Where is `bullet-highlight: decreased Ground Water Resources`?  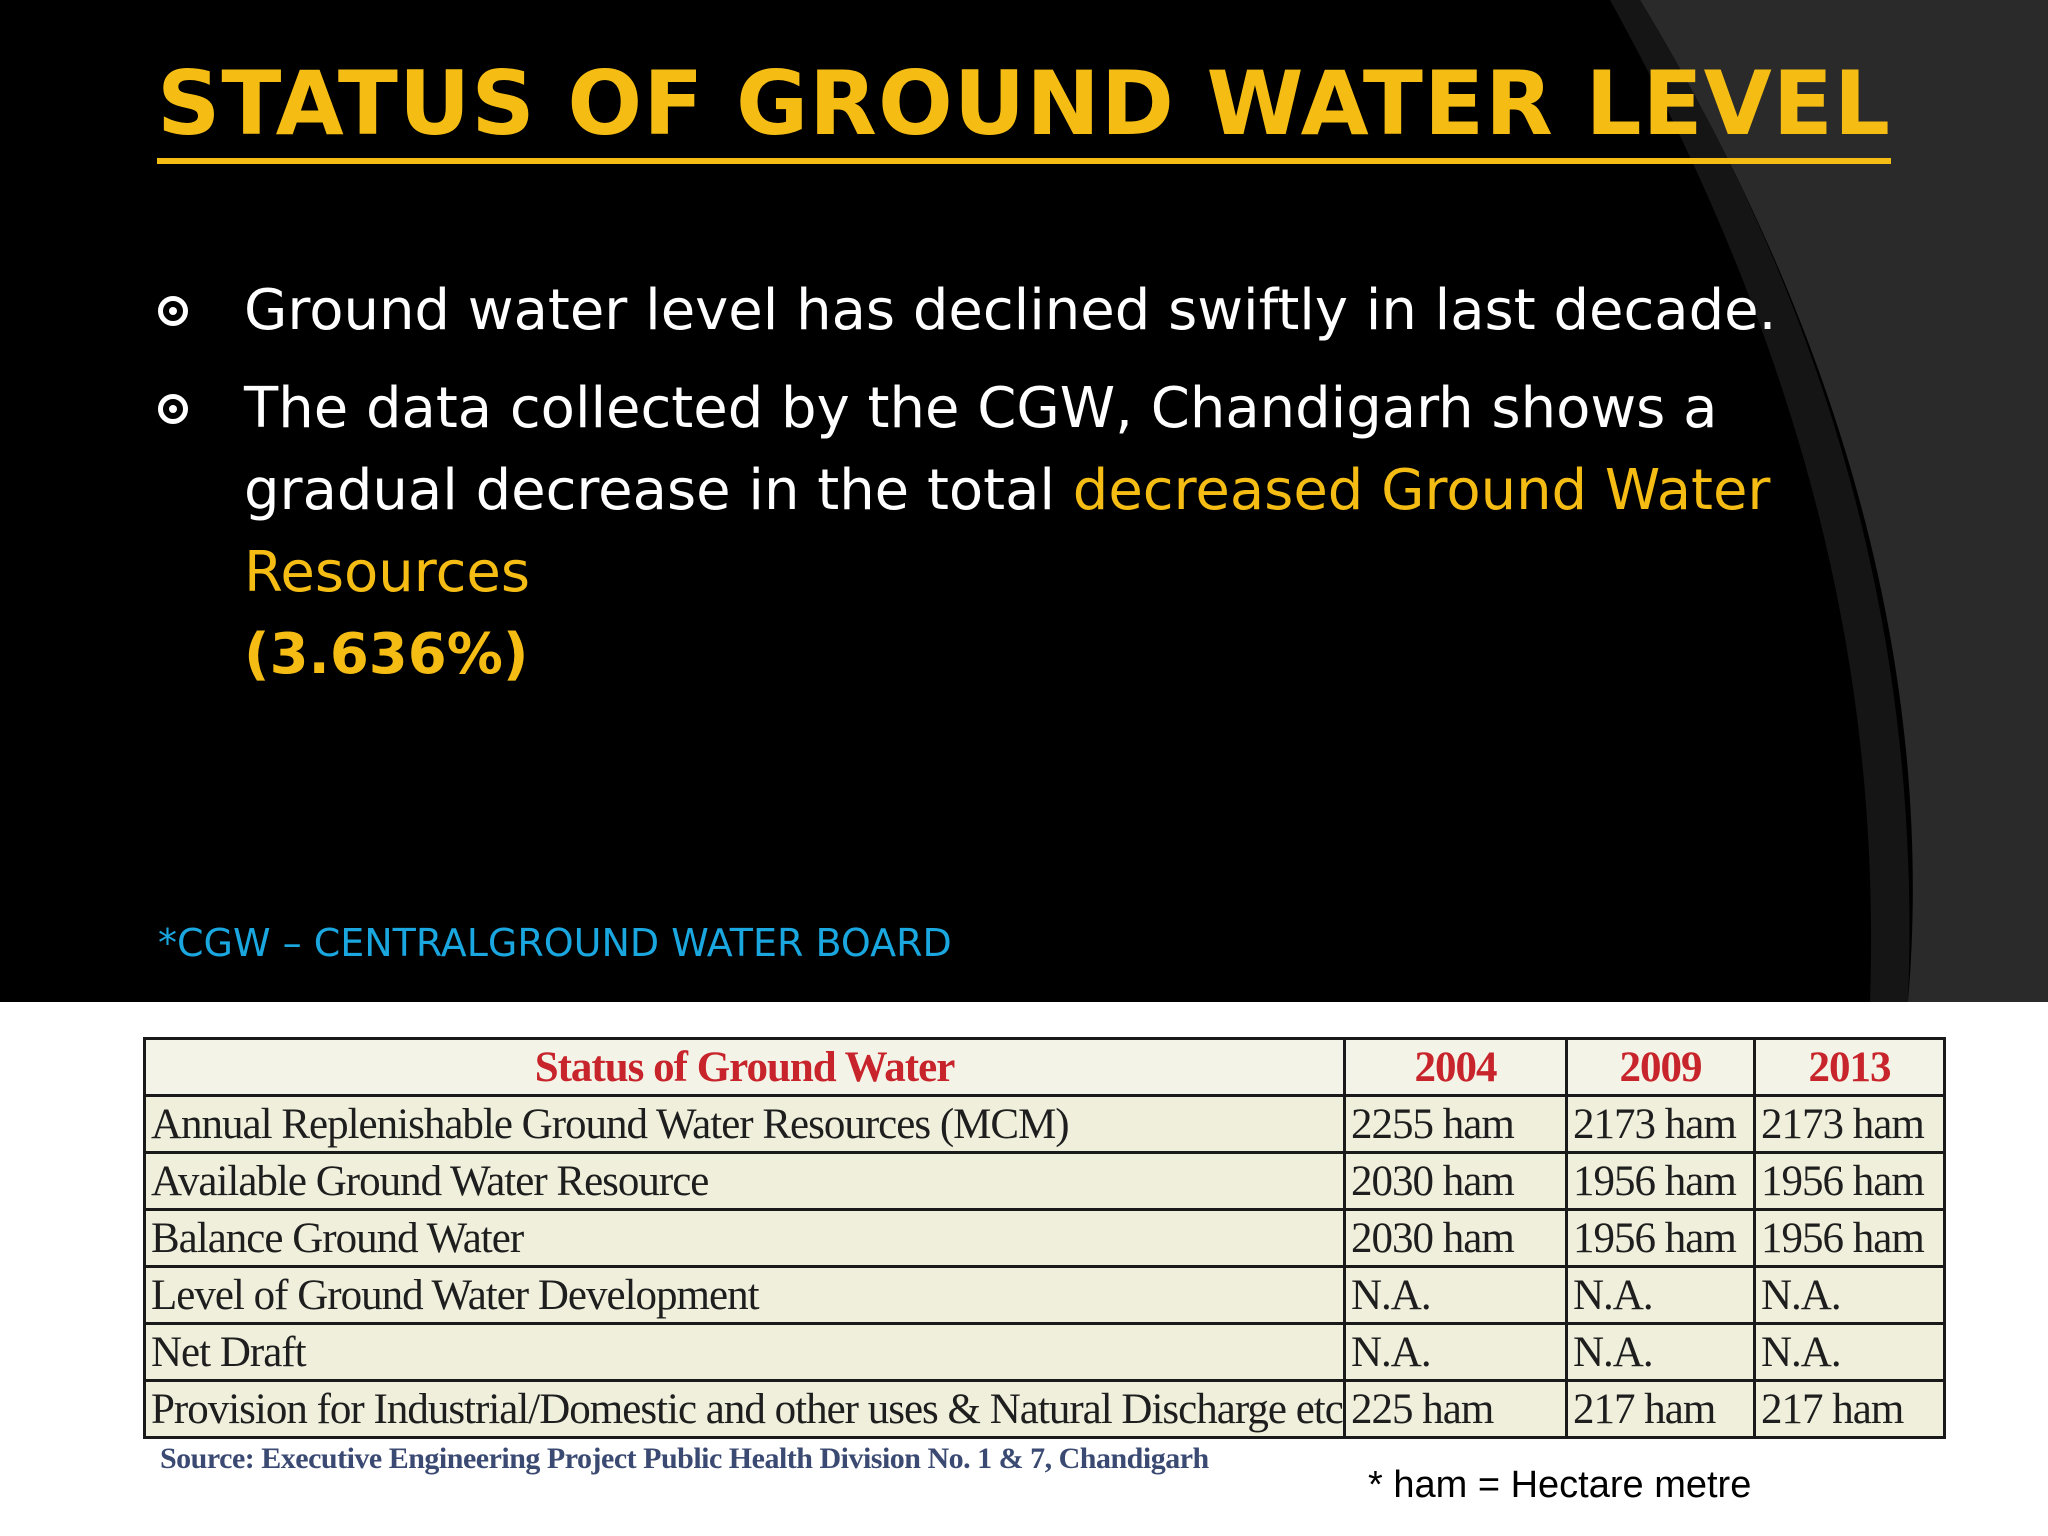 bullet-highlight: decreased Ground Water Resources is located at coordinates (1007, 531).